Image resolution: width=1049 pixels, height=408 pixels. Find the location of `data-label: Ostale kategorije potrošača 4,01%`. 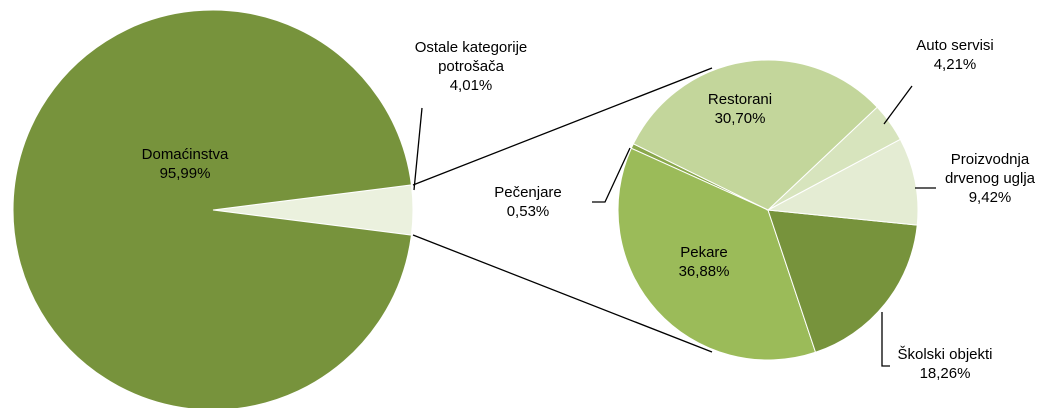

data-label: Ostale kategorije potrošača 4,01% is located at coordinates (471, 66).